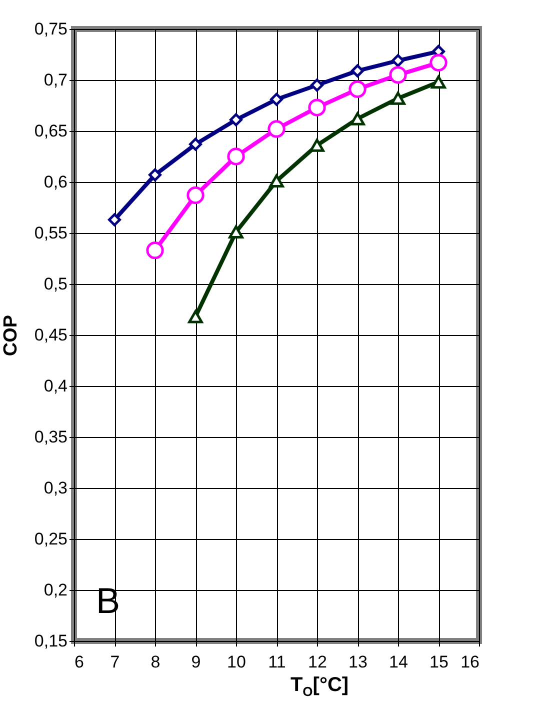 This screenshot has height=721, width=542. What do you see at coordinates (470, 662) in the screenshot?
I see `x-tick-label: 16` at bounding box center [470, 662].